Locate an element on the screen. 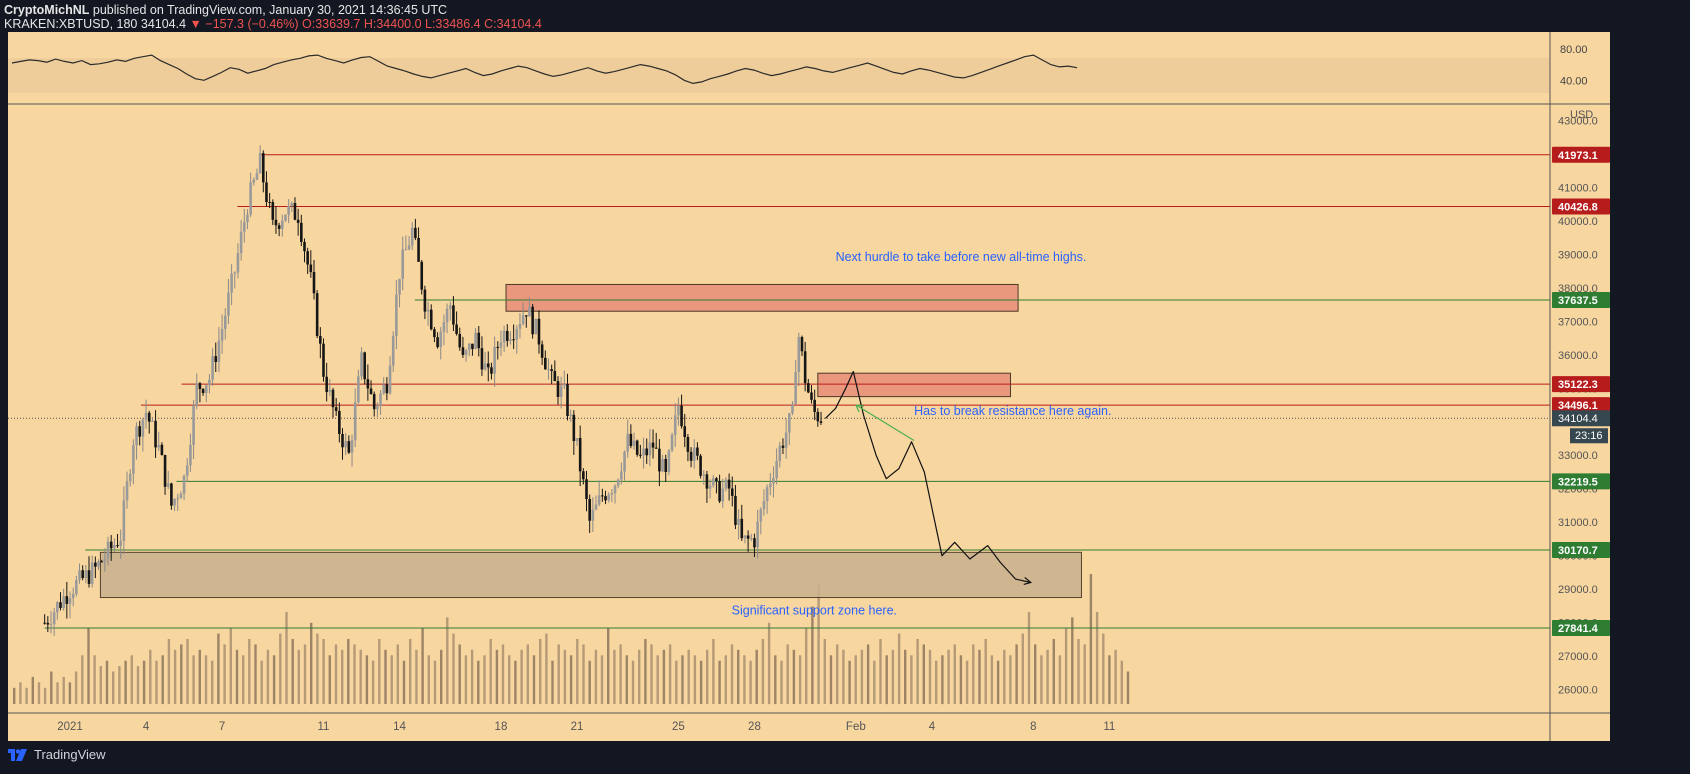  x-tick-label: 4 is located at coordinates (146, 727).